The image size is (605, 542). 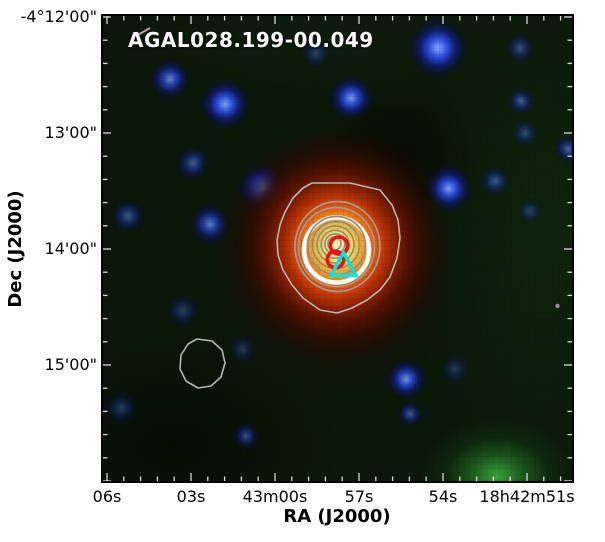 What do you see at coordinates (337, 516) in the screenshot?
I see `x-axis-label: RA (J2000)` at bounding box center [337, 516].